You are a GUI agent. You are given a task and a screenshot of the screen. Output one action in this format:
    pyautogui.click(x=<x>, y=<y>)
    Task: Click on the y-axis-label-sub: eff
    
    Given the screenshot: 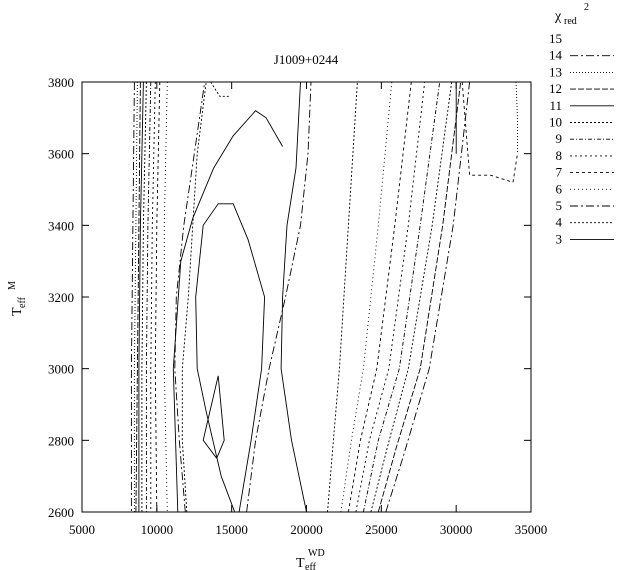 What is the action you would take?
    pyautogui.click(x=22, y=302)
    